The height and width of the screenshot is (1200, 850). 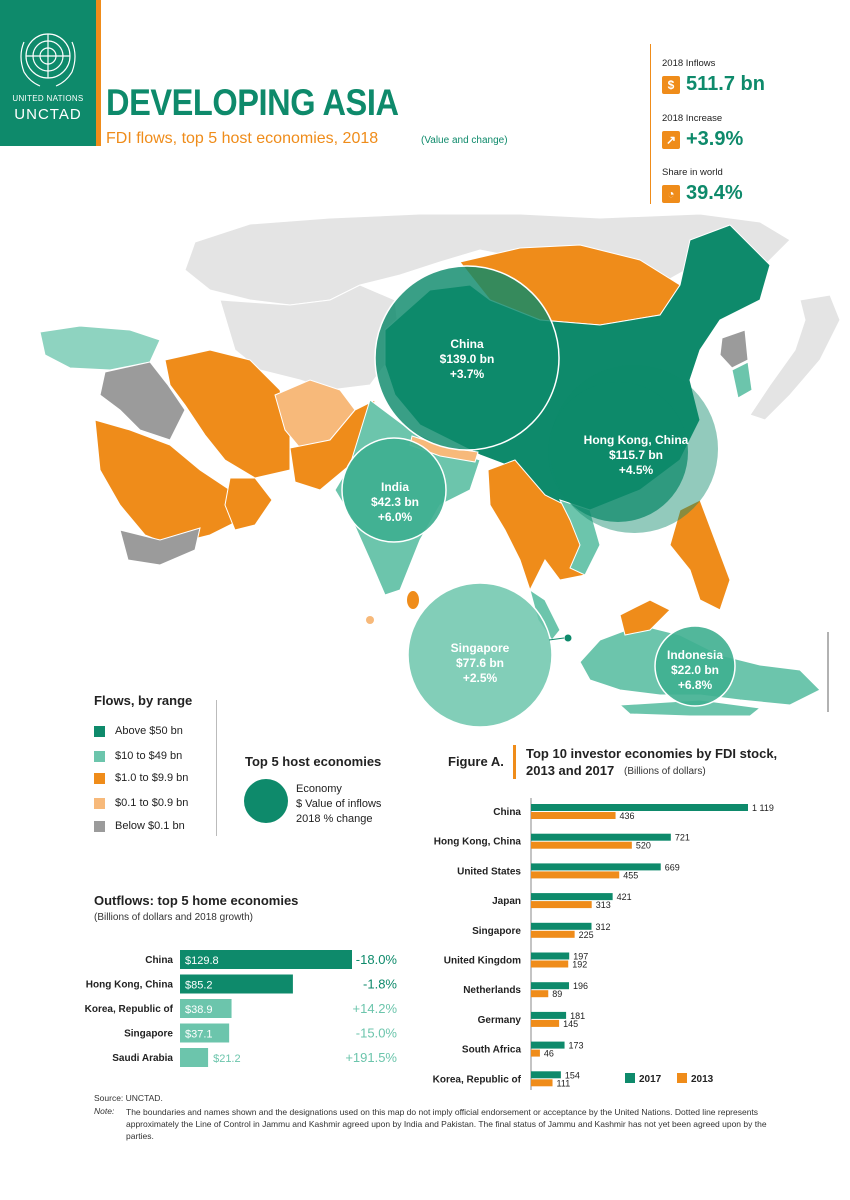 What do you see at coordinates (143, 700) in the screenshot?
I see `legend-title: Flows, by range` at bounding box center [143, 700].